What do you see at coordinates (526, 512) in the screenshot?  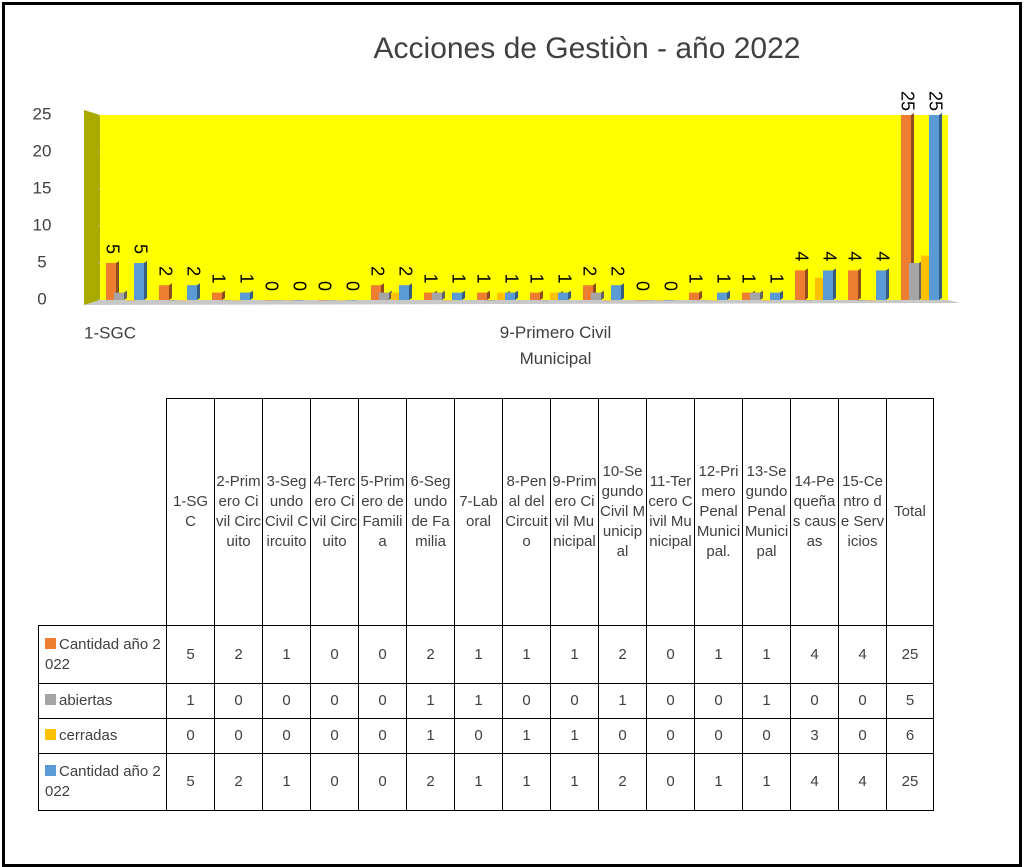 I see `category-header: 8-Penal del Circuito` at bounding box center [526, 512].